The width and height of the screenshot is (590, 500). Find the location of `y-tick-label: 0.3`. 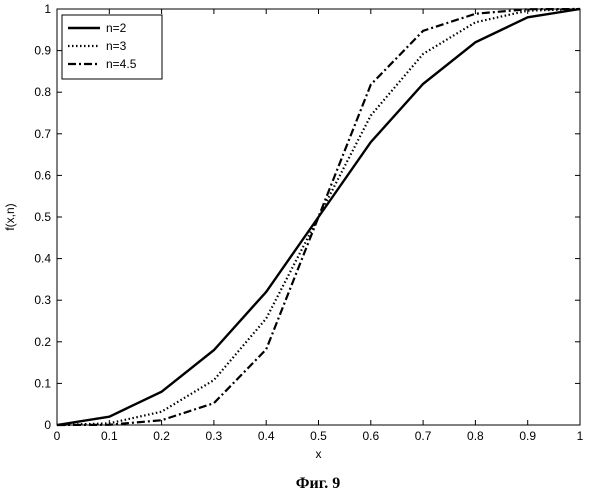

y-tick-label: 0.3 is located at coordinates (42, 300).